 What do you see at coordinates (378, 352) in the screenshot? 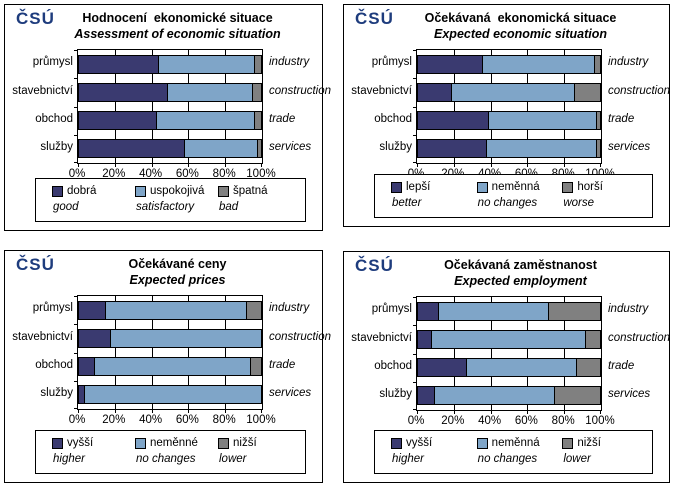
I see `category-labels: průmysl stavebnictví obchod služby` at bounding box center [378, 352].